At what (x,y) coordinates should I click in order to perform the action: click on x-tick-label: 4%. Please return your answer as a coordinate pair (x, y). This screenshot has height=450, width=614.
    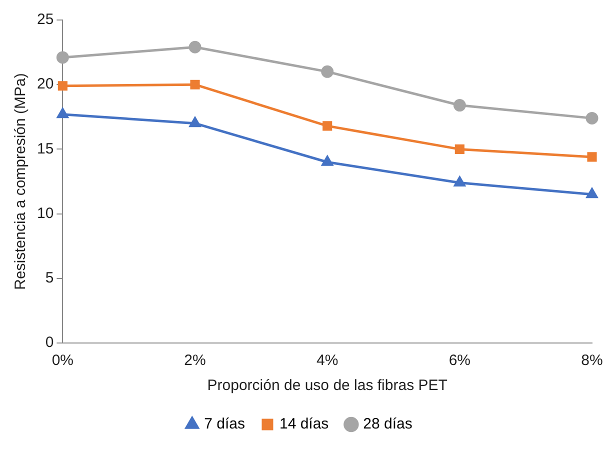
    Looking at the image, I should click on (327, 361).